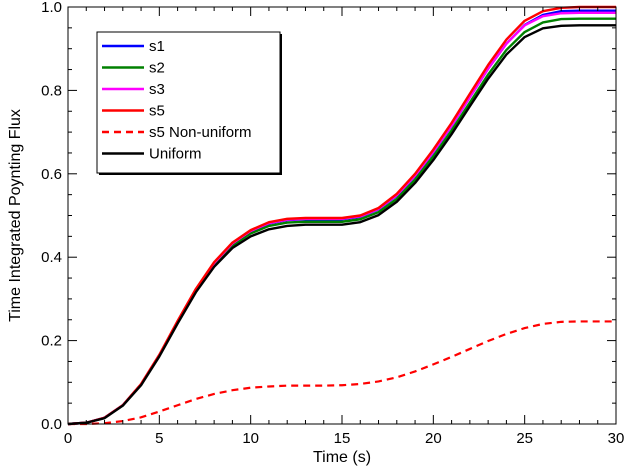  I want to click on y-tick-label: 0.4, so click(51, 257).